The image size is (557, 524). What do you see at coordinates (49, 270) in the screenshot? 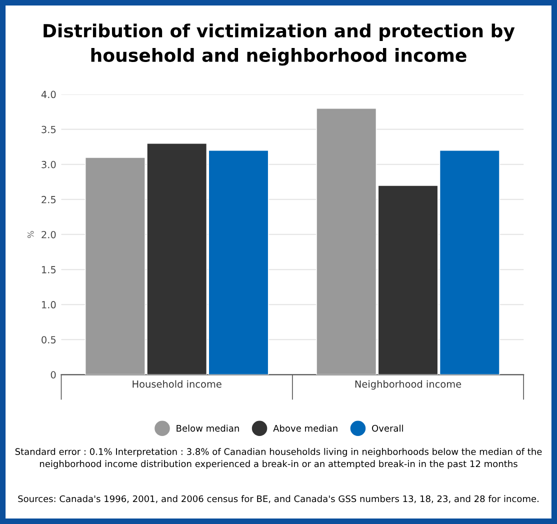
I see `y-tick-label: 1.5` at bounding box center [49, 270].